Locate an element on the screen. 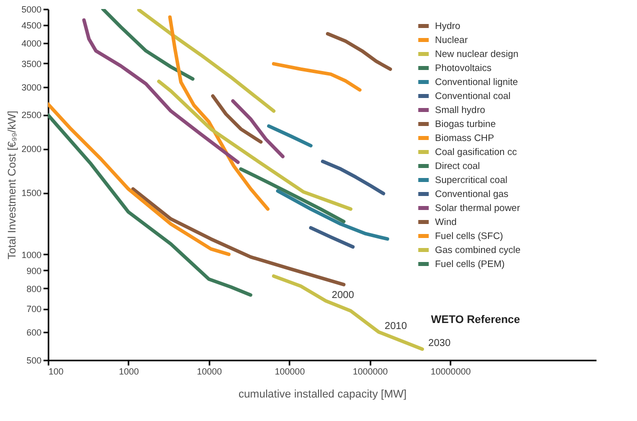  y-tick-label: 1000 is located at coordinates (31, 255).